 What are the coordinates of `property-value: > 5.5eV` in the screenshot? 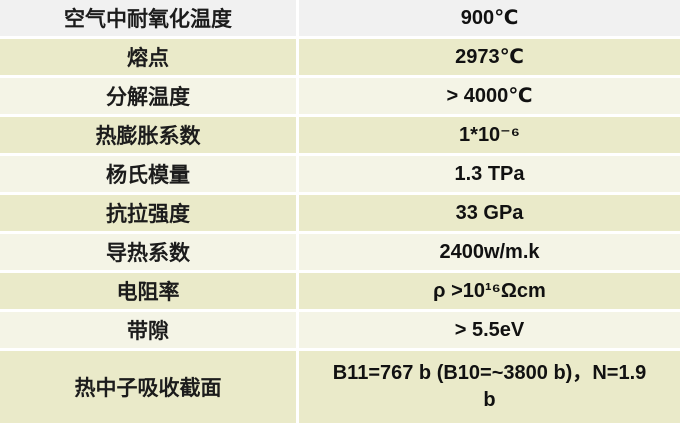 It's located at (489, 330).